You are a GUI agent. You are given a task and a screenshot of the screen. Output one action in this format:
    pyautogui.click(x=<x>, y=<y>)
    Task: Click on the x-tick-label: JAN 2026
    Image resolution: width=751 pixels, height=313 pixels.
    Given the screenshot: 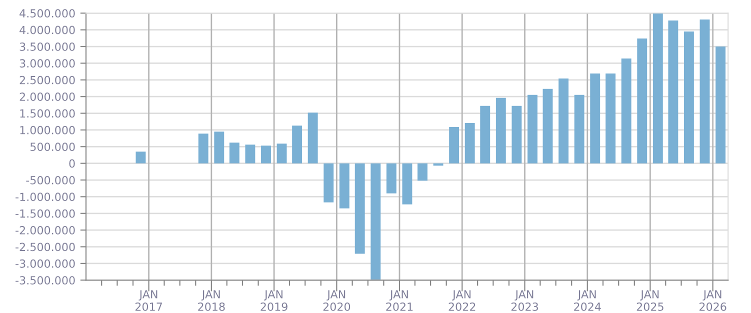 What is the action you would take?
    pyautogui.click(x=713, y=300)
    